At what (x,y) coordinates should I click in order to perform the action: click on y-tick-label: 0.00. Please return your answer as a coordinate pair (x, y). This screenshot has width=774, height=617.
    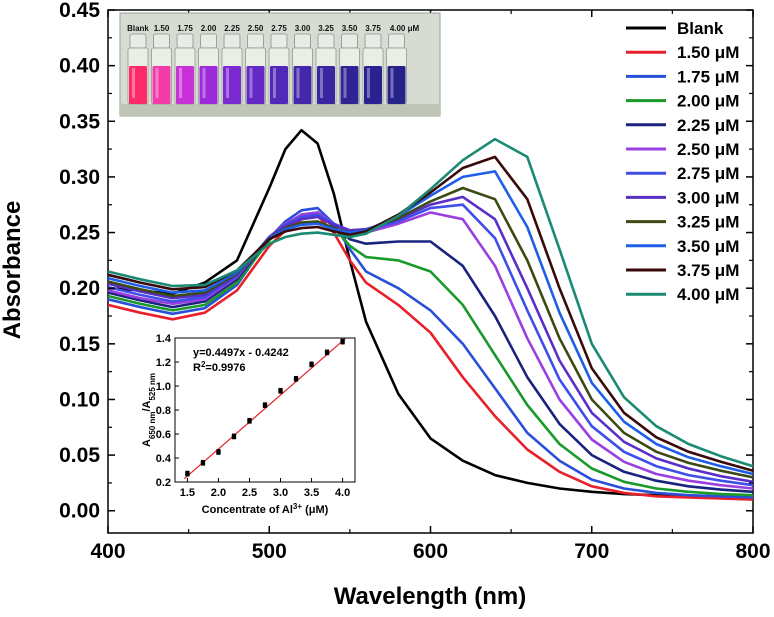
    Looking at the image, I should click on (79, 511).